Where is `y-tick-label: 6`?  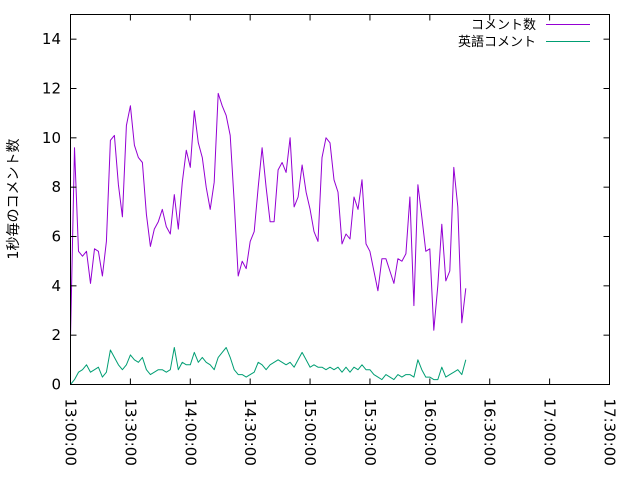 y-tick-label: 6 is located at coordinates (56, 237).